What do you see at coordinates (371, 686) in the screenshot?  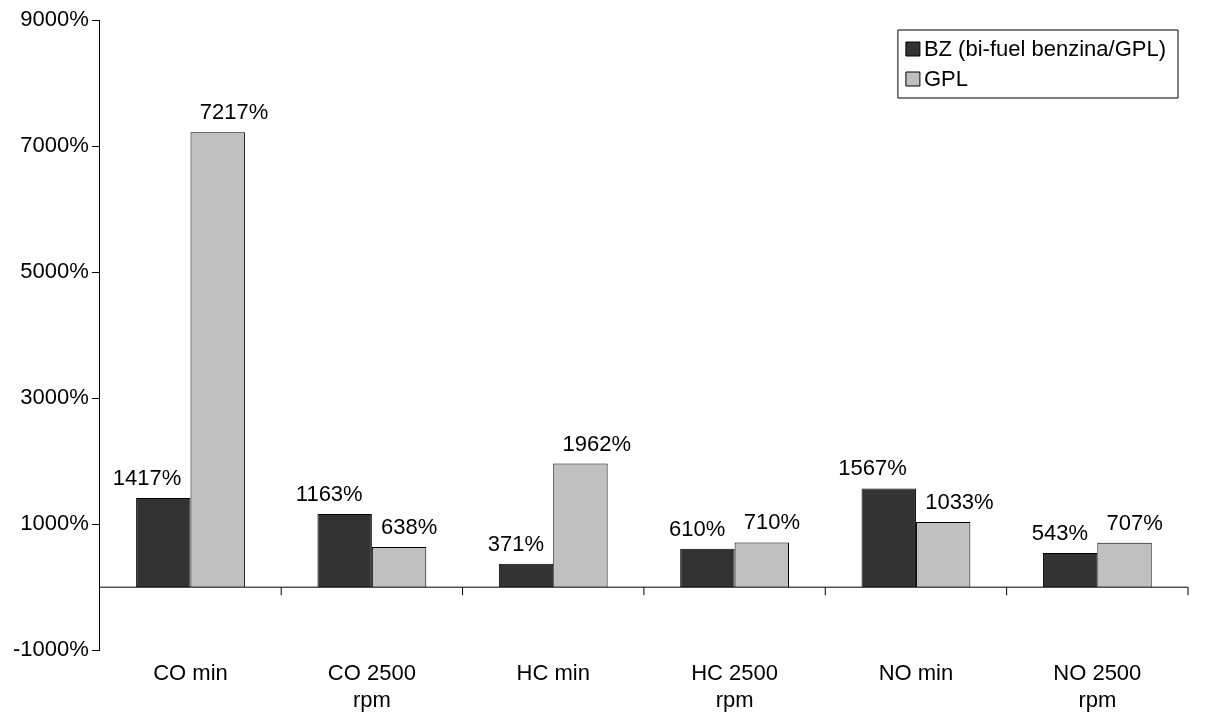 I see `x-tick-label: CO 2500 rpm` at bounding box center [371, 686].